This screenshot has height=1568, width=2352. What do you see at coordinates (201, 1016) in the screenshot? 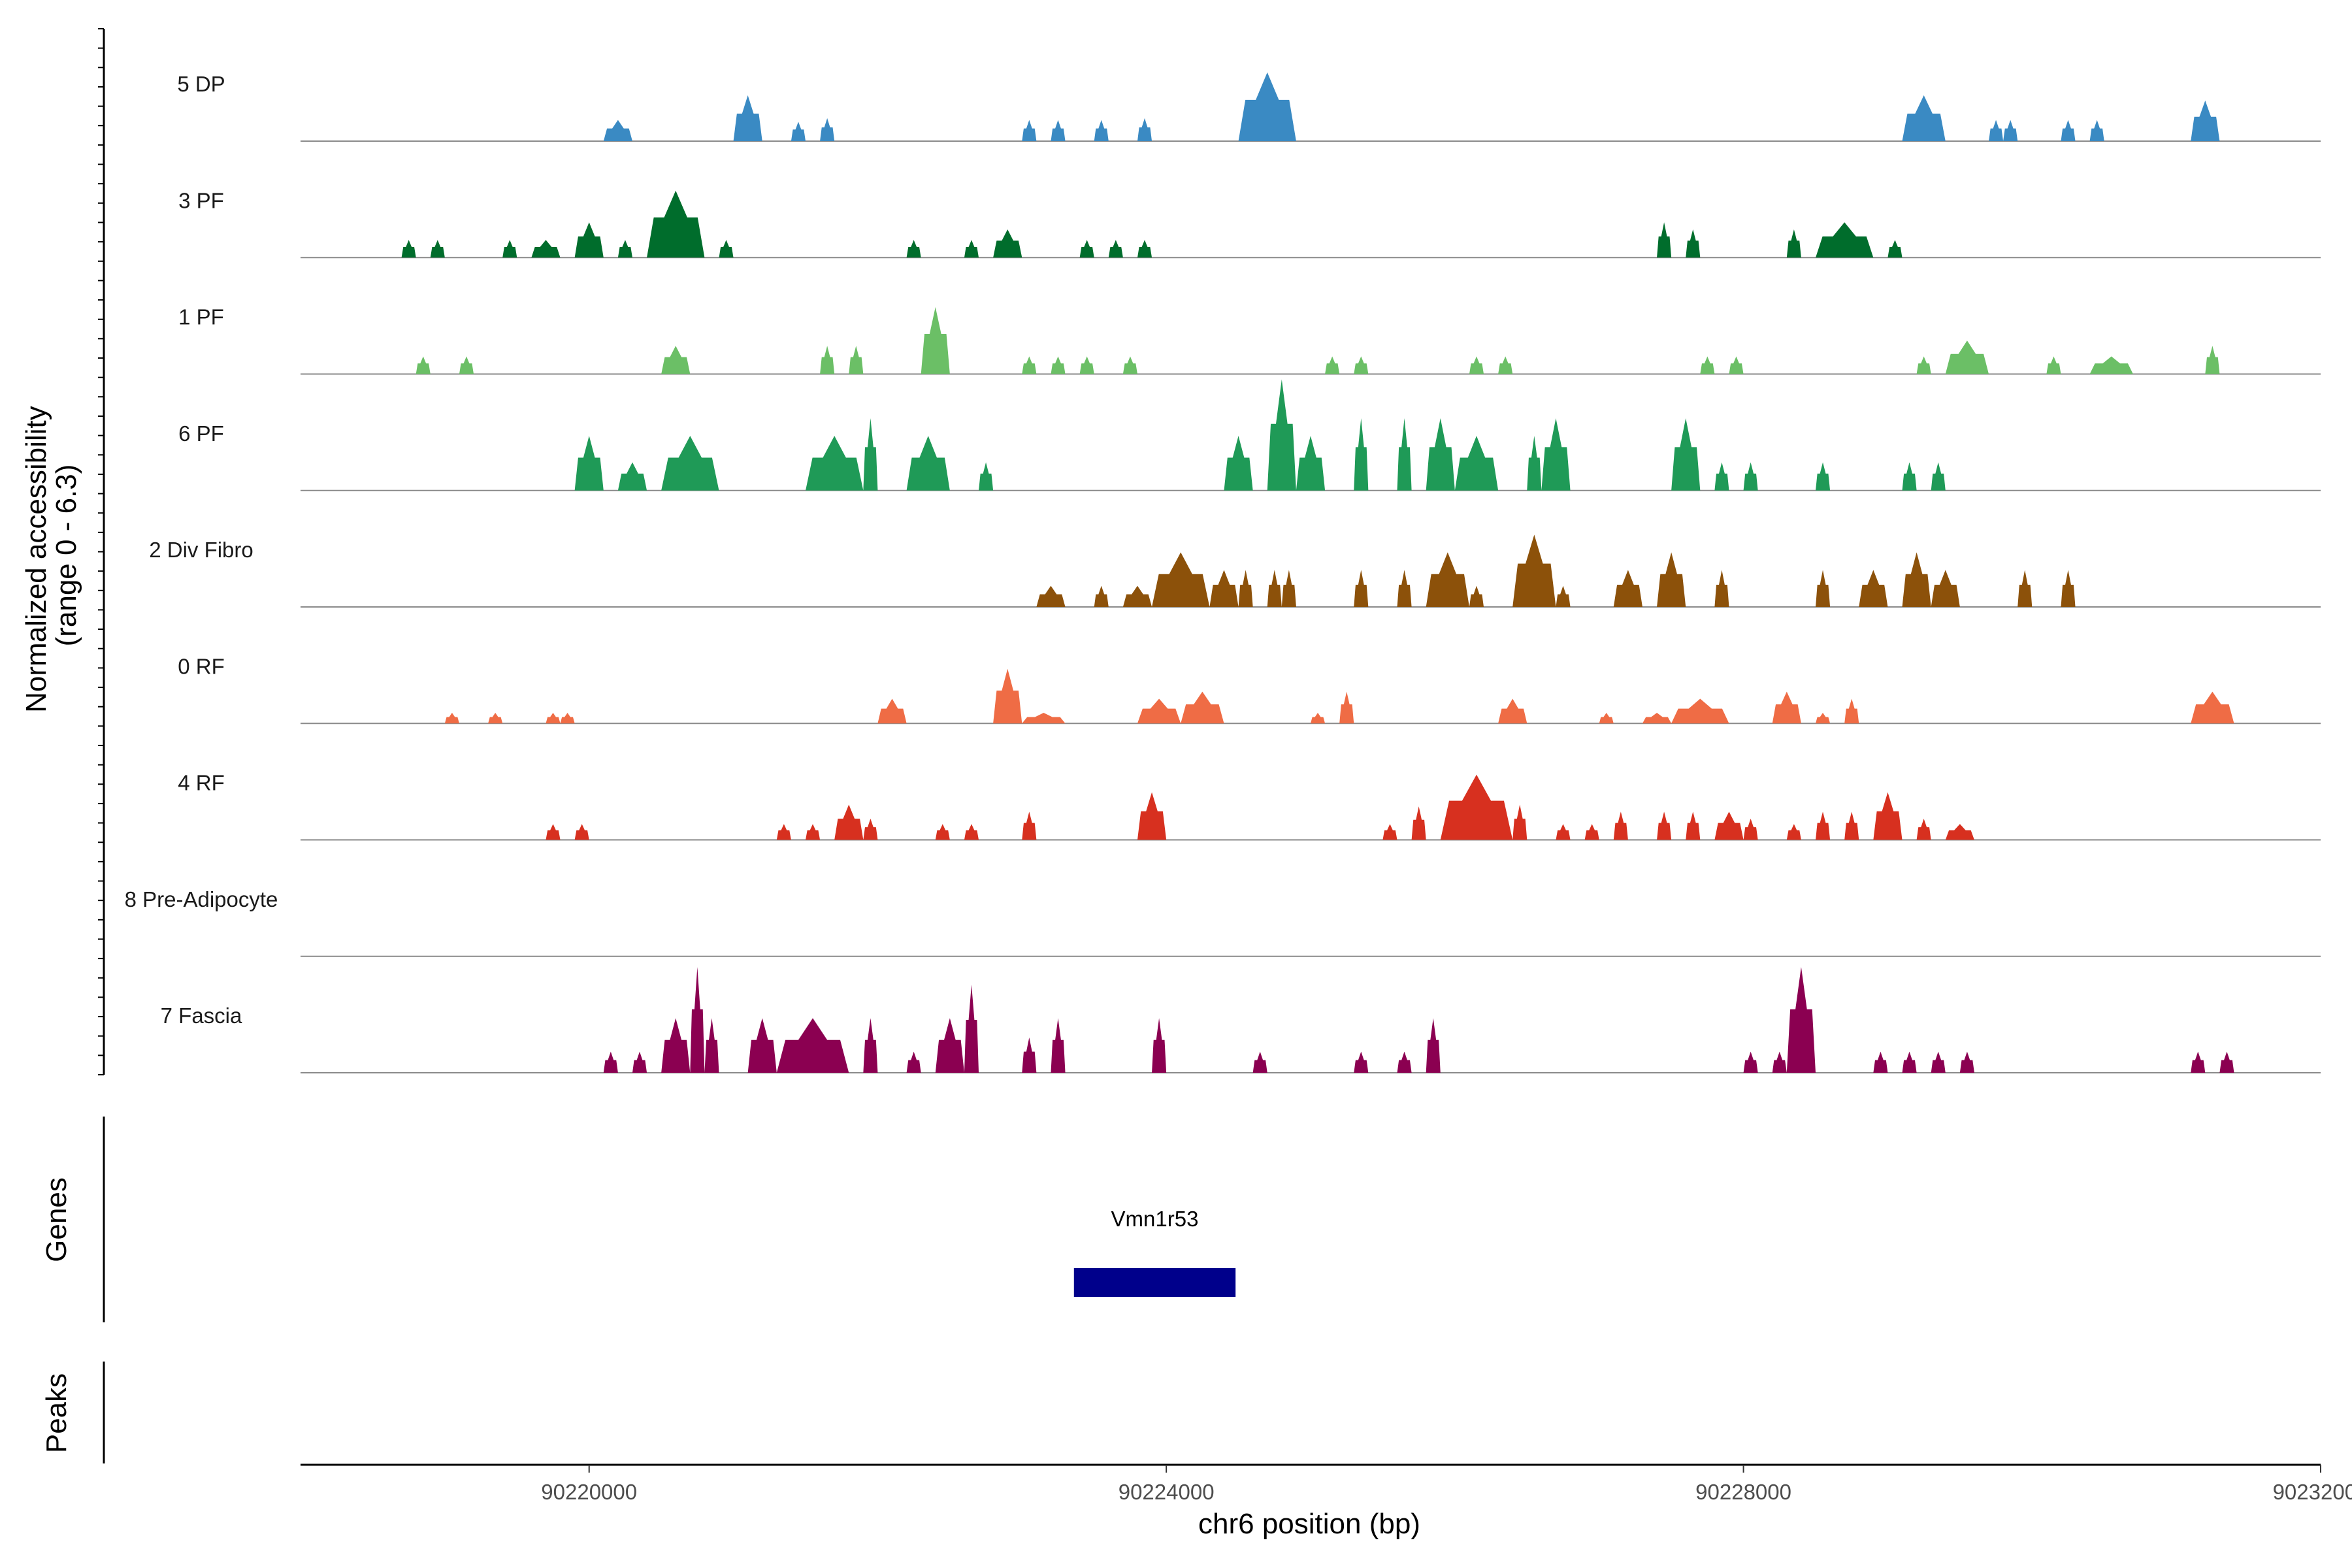
I see `track-label: 7 Fascia` at bounding box center [201, 1016].